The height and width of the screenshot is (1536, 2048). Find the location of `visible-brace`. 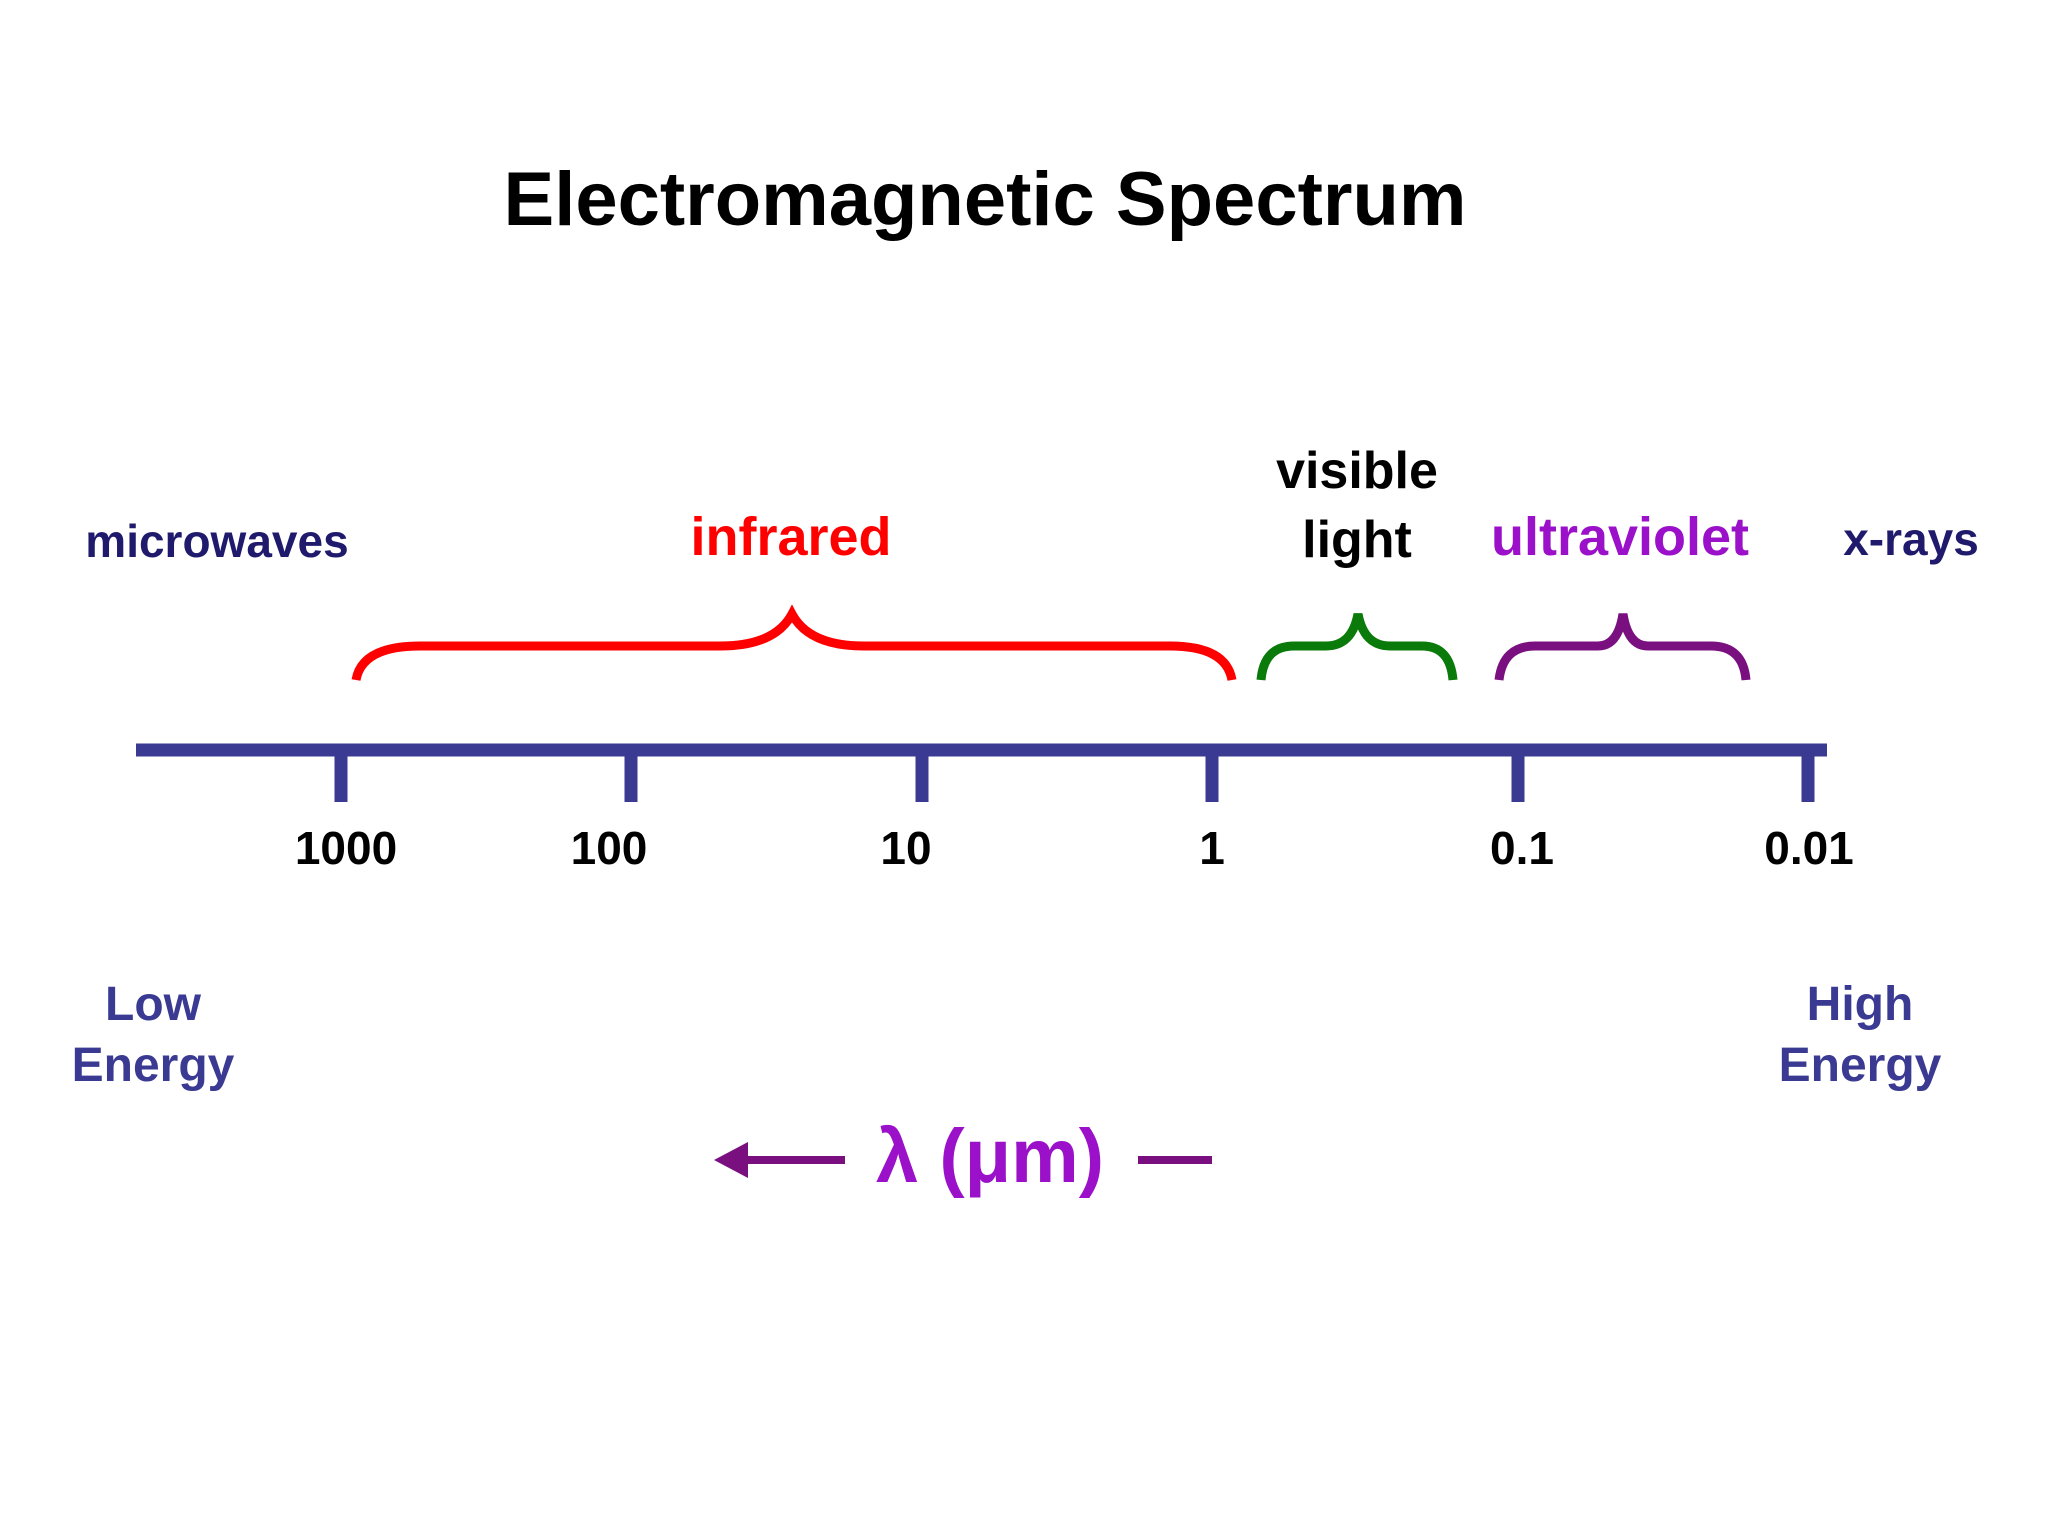

visible-brace is located at coordinates (1357, 647).